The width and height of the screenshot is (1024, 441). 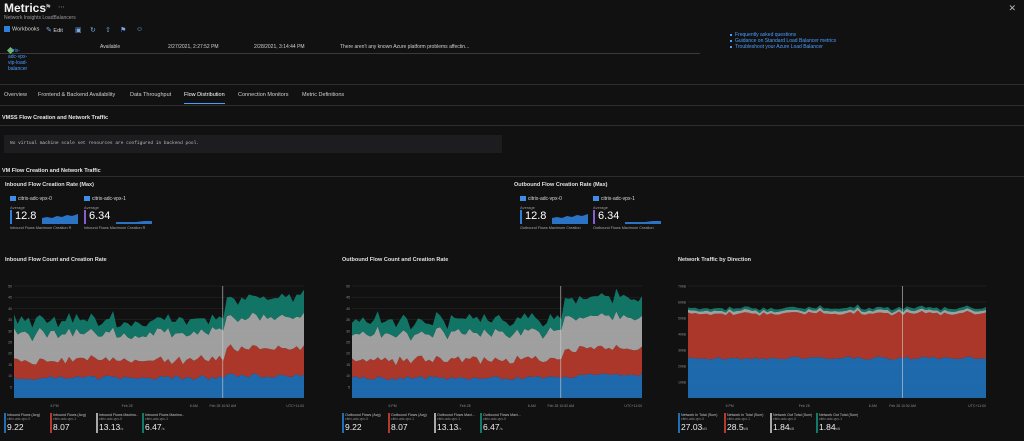 I want to click on kpi-caption: Outbound Flows Maximum Creation, so click(x=550, y=228).